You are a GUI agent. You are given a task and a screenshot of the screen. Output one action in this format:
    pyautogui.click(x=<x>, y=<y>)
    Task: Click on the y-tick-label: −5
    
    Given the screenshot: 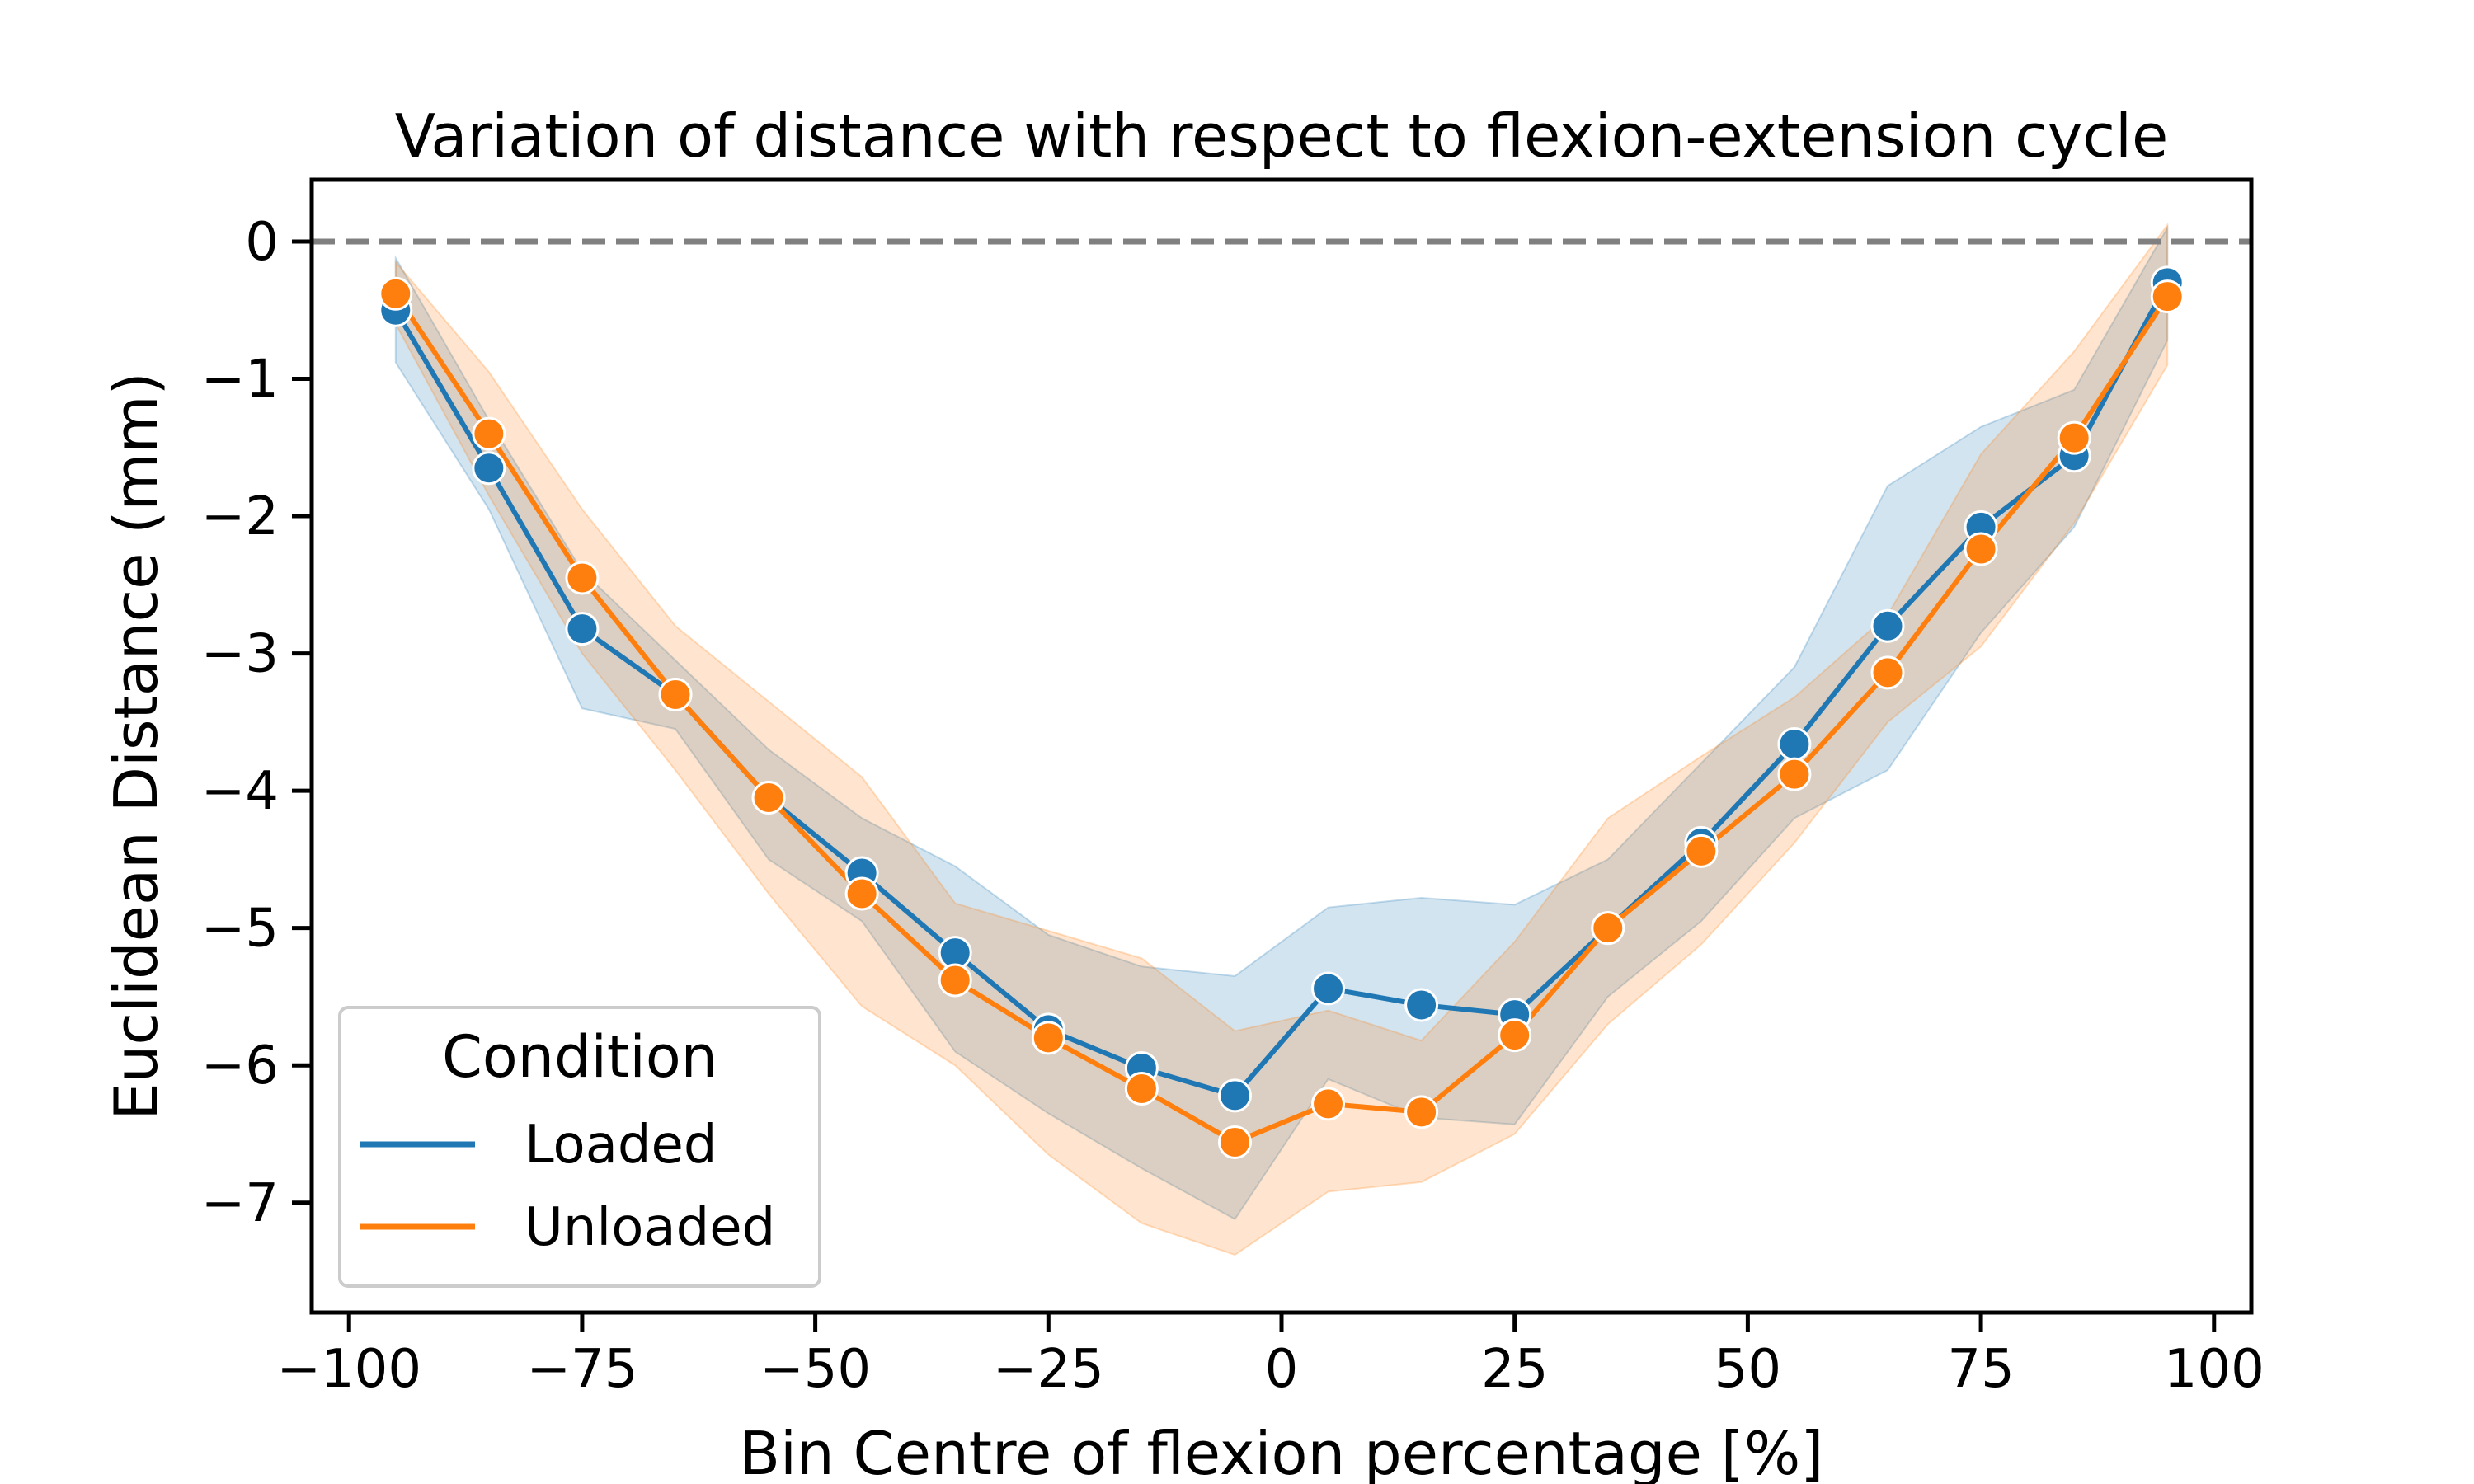 What is the action you would take?
    pyautogui.click(x=240, y=929)
    